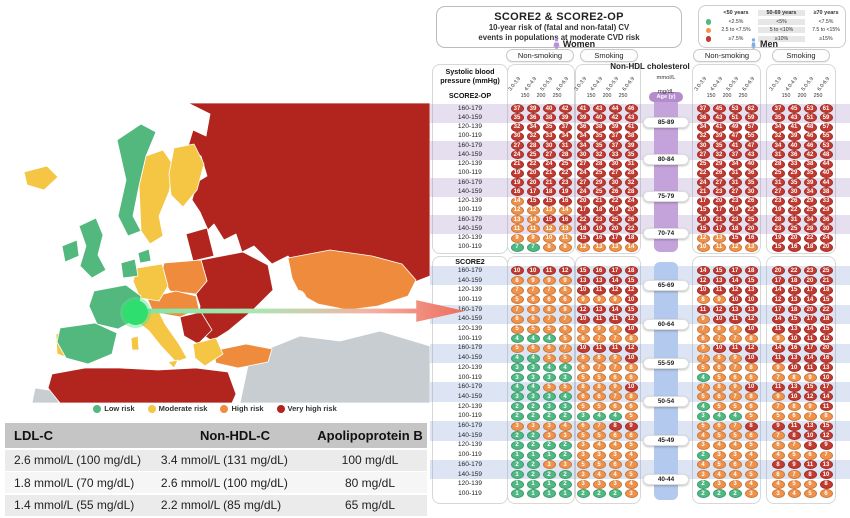  I want to click on chol-mgdl-tick: 200, so click(541, 96).